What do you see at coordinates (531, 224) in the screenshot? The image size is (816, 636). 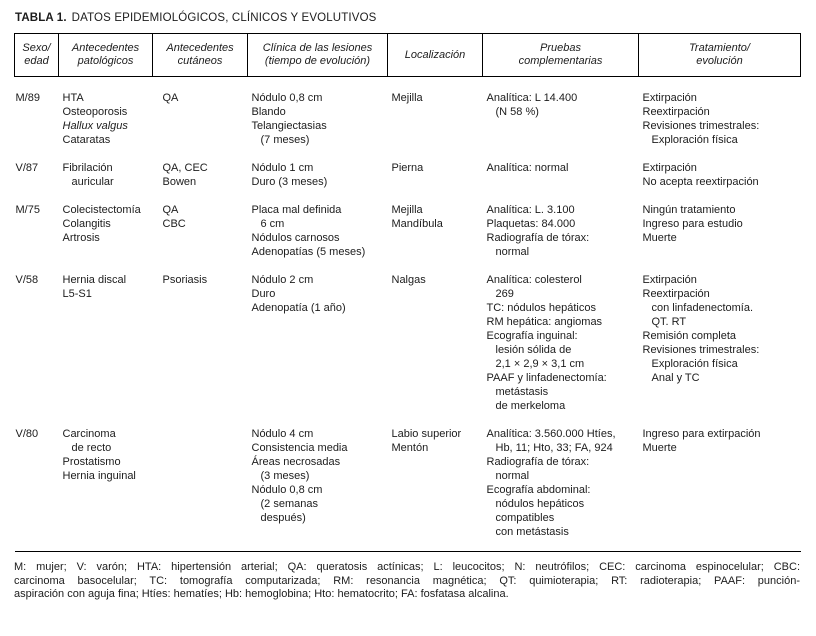 I see `cell-line: Plaquetas: 84.000` at bounding box center [531, 224].